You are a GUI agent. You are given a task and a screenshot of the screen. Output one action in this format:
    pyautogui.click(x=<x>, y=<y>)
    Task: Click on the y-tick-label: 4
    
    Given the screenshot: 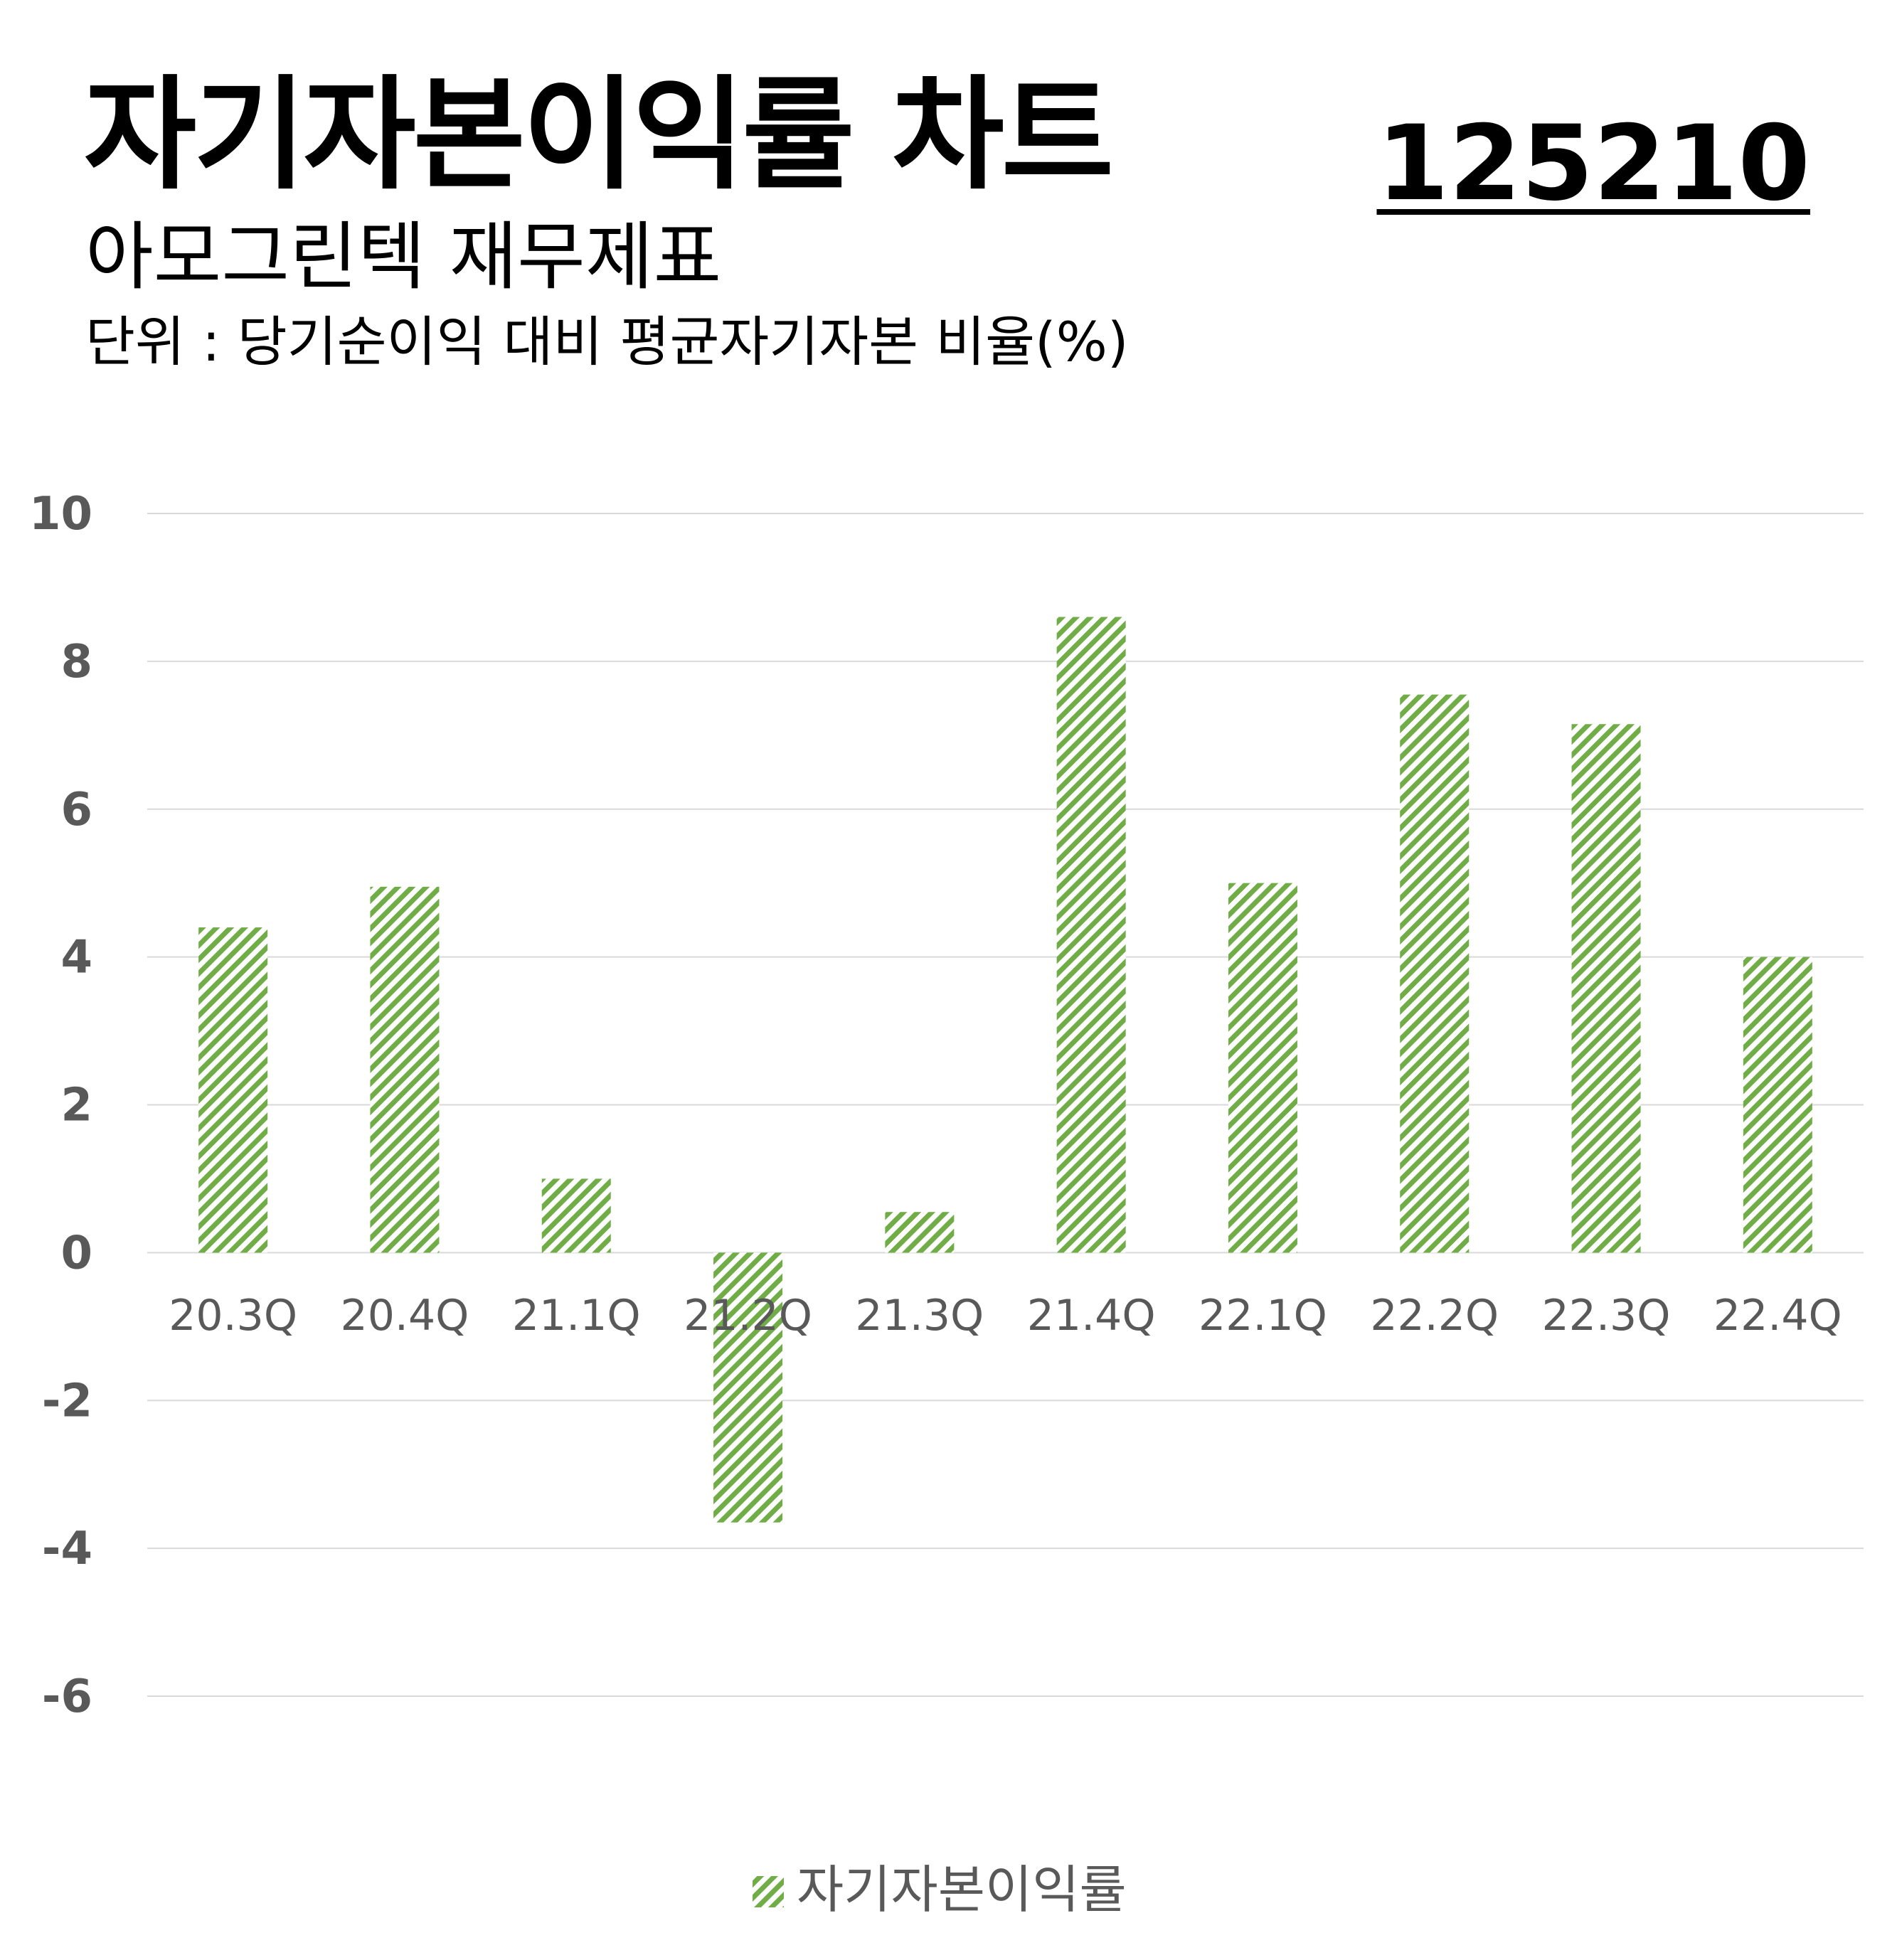 What is the action you would take?
    pyautogui.click(x=76, y=958)
    